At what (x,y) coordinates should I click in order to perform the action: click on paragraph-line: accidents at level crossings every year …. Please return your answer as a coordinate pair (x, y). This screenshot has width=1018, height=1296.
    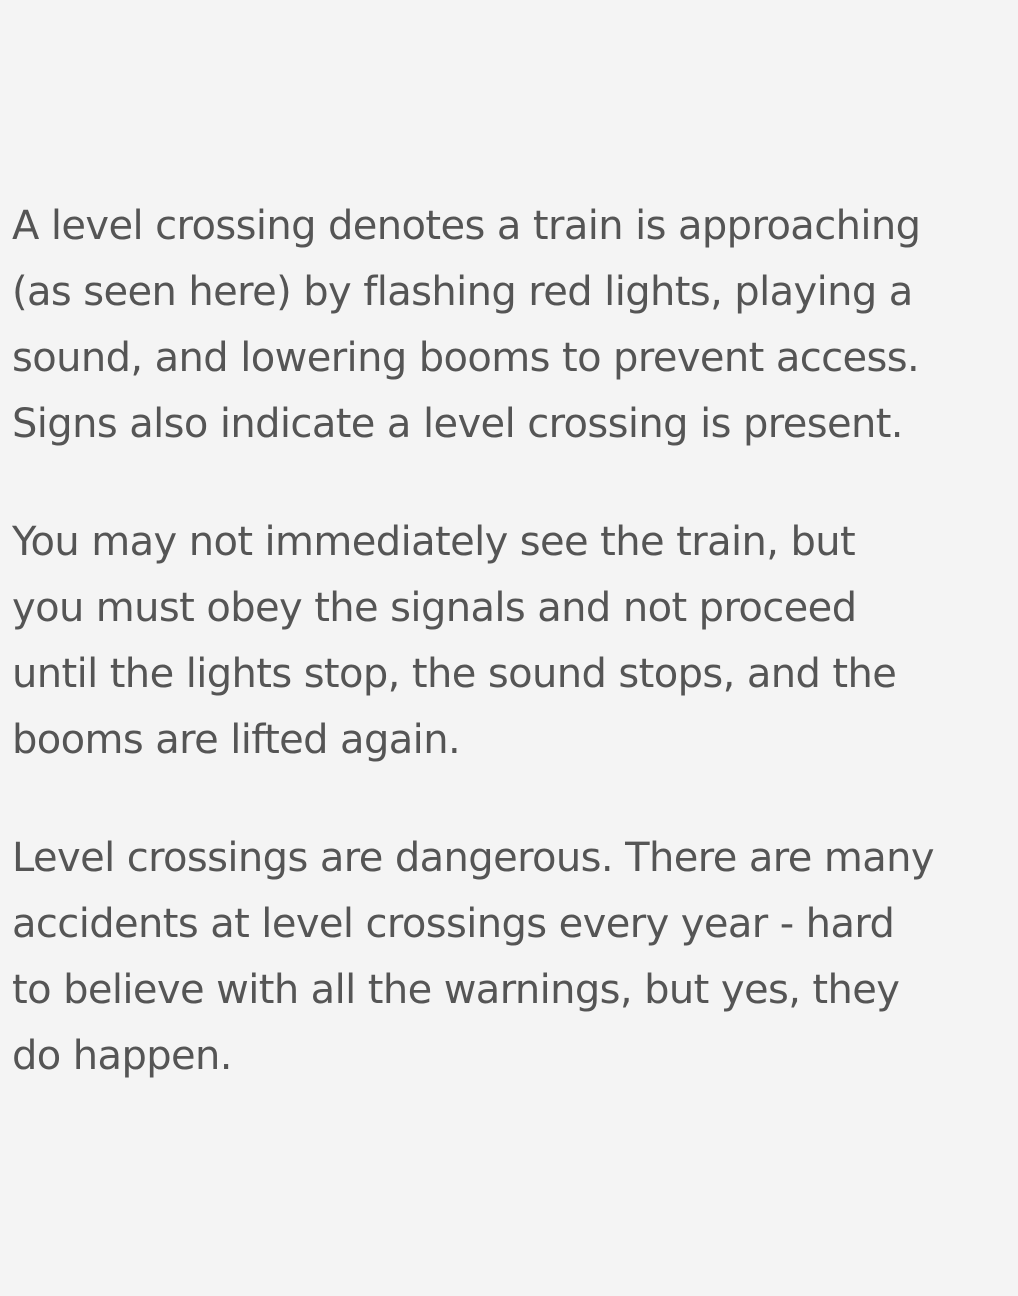
    Looking at the image, I should click on (453, 924).